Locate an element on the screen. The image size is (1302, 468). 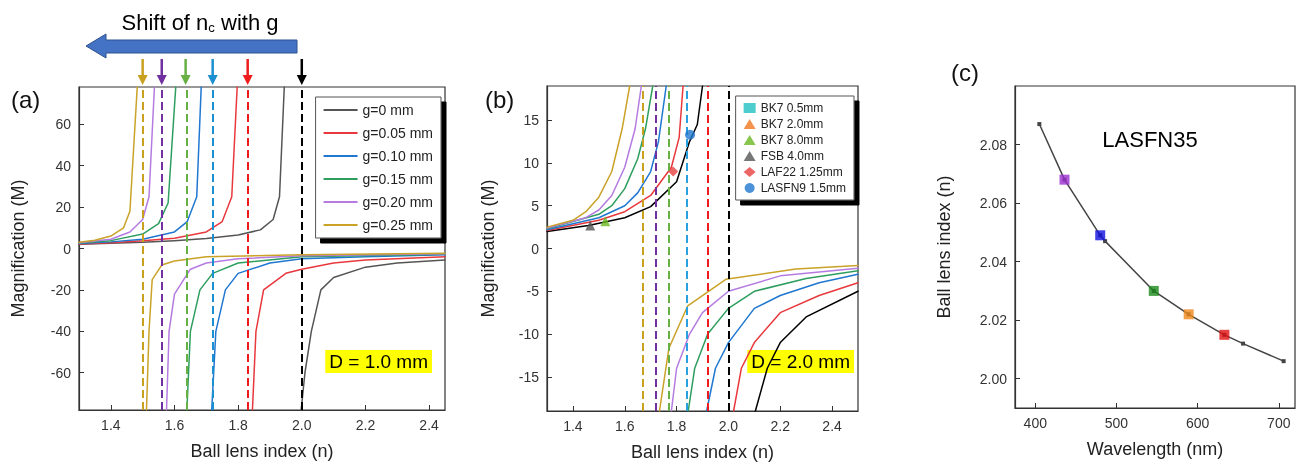
y-tick-label: 15 is located at coordinates (531, 120).